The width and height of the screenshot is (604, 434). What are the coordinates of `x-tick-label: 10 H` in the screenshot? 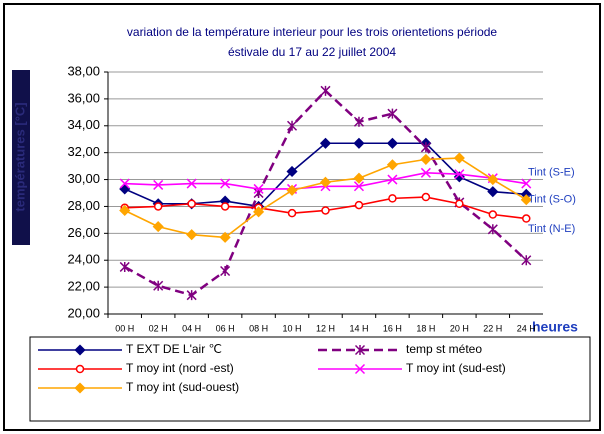 It's located at (292, 328).